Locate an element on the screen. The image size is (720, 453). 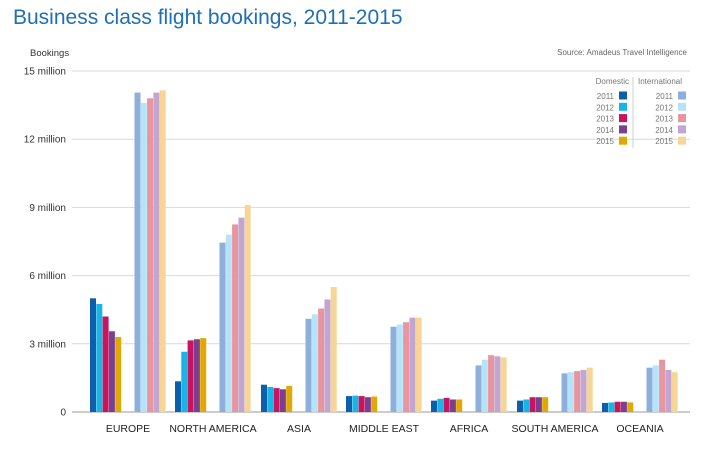
x-category-label: MIDDLE EAST is located at coordinates (384, 429).